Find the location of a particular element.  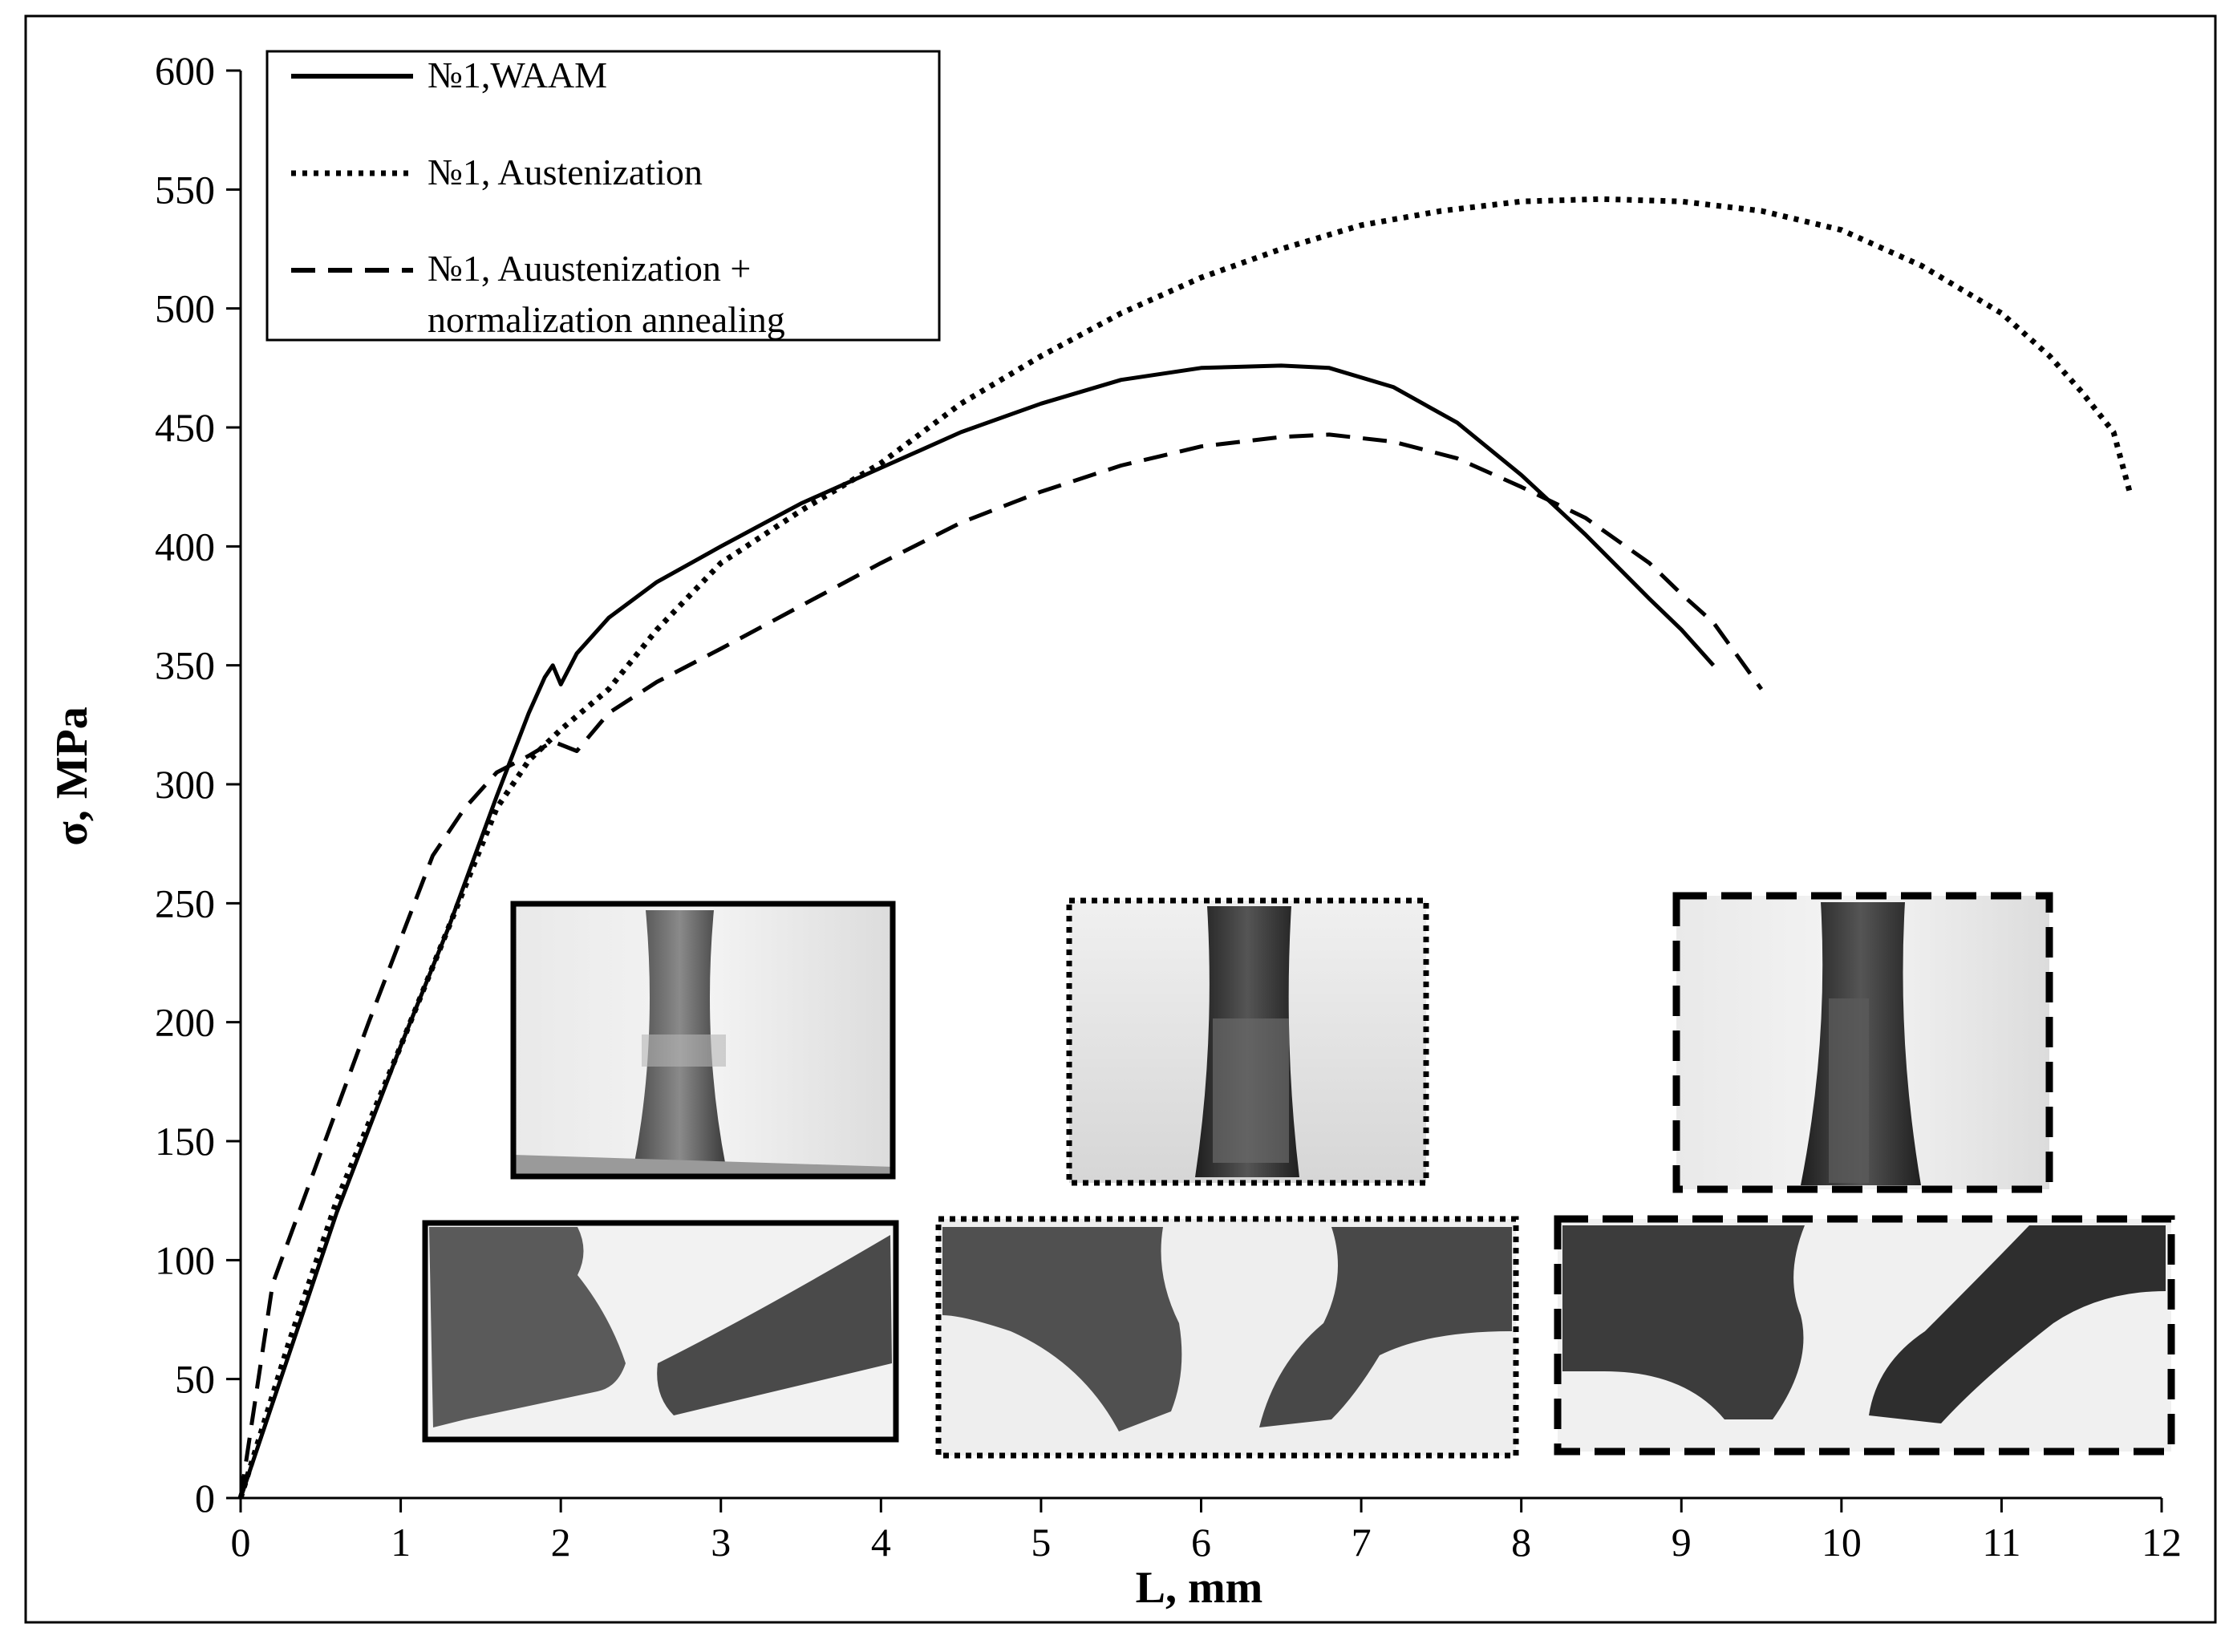

y-axis-title: σ, MPa is located at coordinates (72, 776).